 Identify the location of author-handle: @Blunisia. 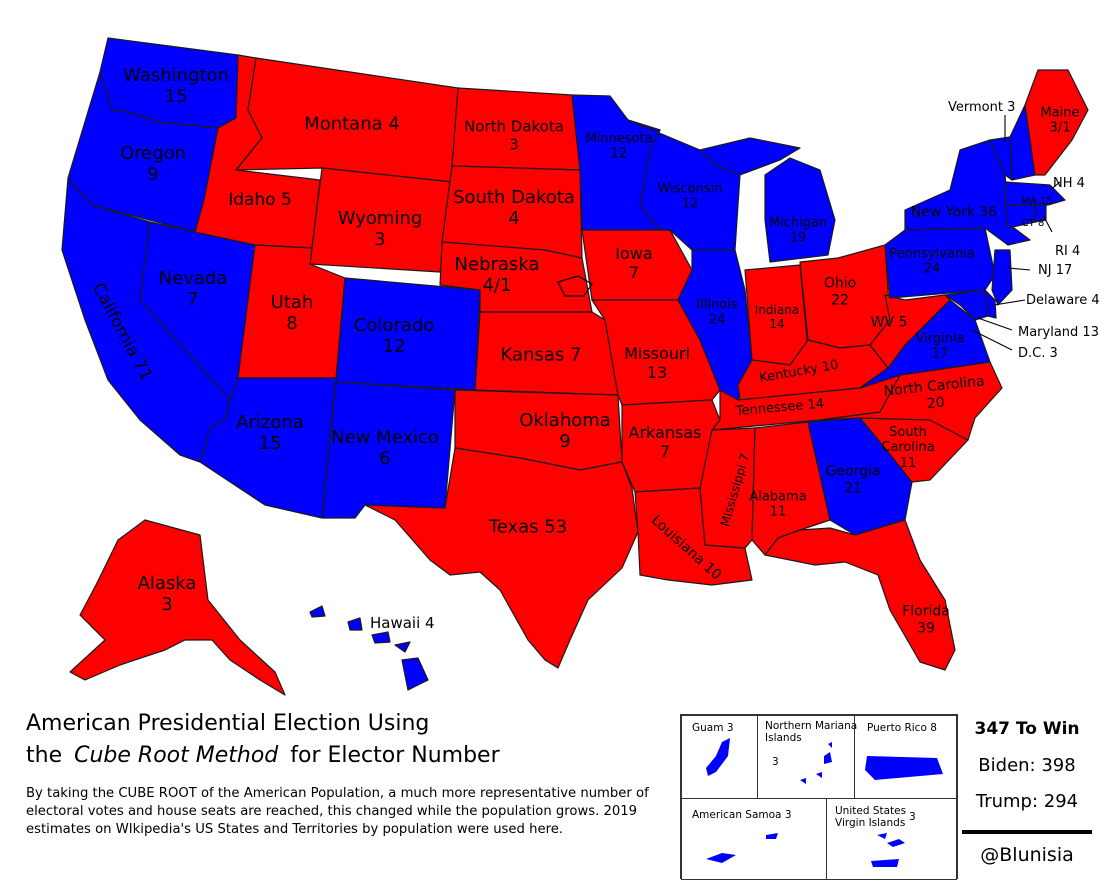
(1027, 855).